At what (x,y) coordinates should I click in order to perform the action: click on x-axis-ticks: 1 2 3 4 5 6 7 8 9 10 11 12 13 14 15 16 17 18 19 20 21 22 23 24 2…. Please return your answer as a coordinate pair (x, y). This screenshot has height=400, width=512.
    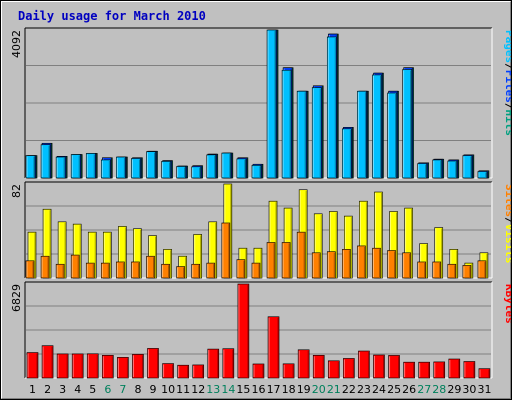
    Looking at the image, I should click on (260, 389).